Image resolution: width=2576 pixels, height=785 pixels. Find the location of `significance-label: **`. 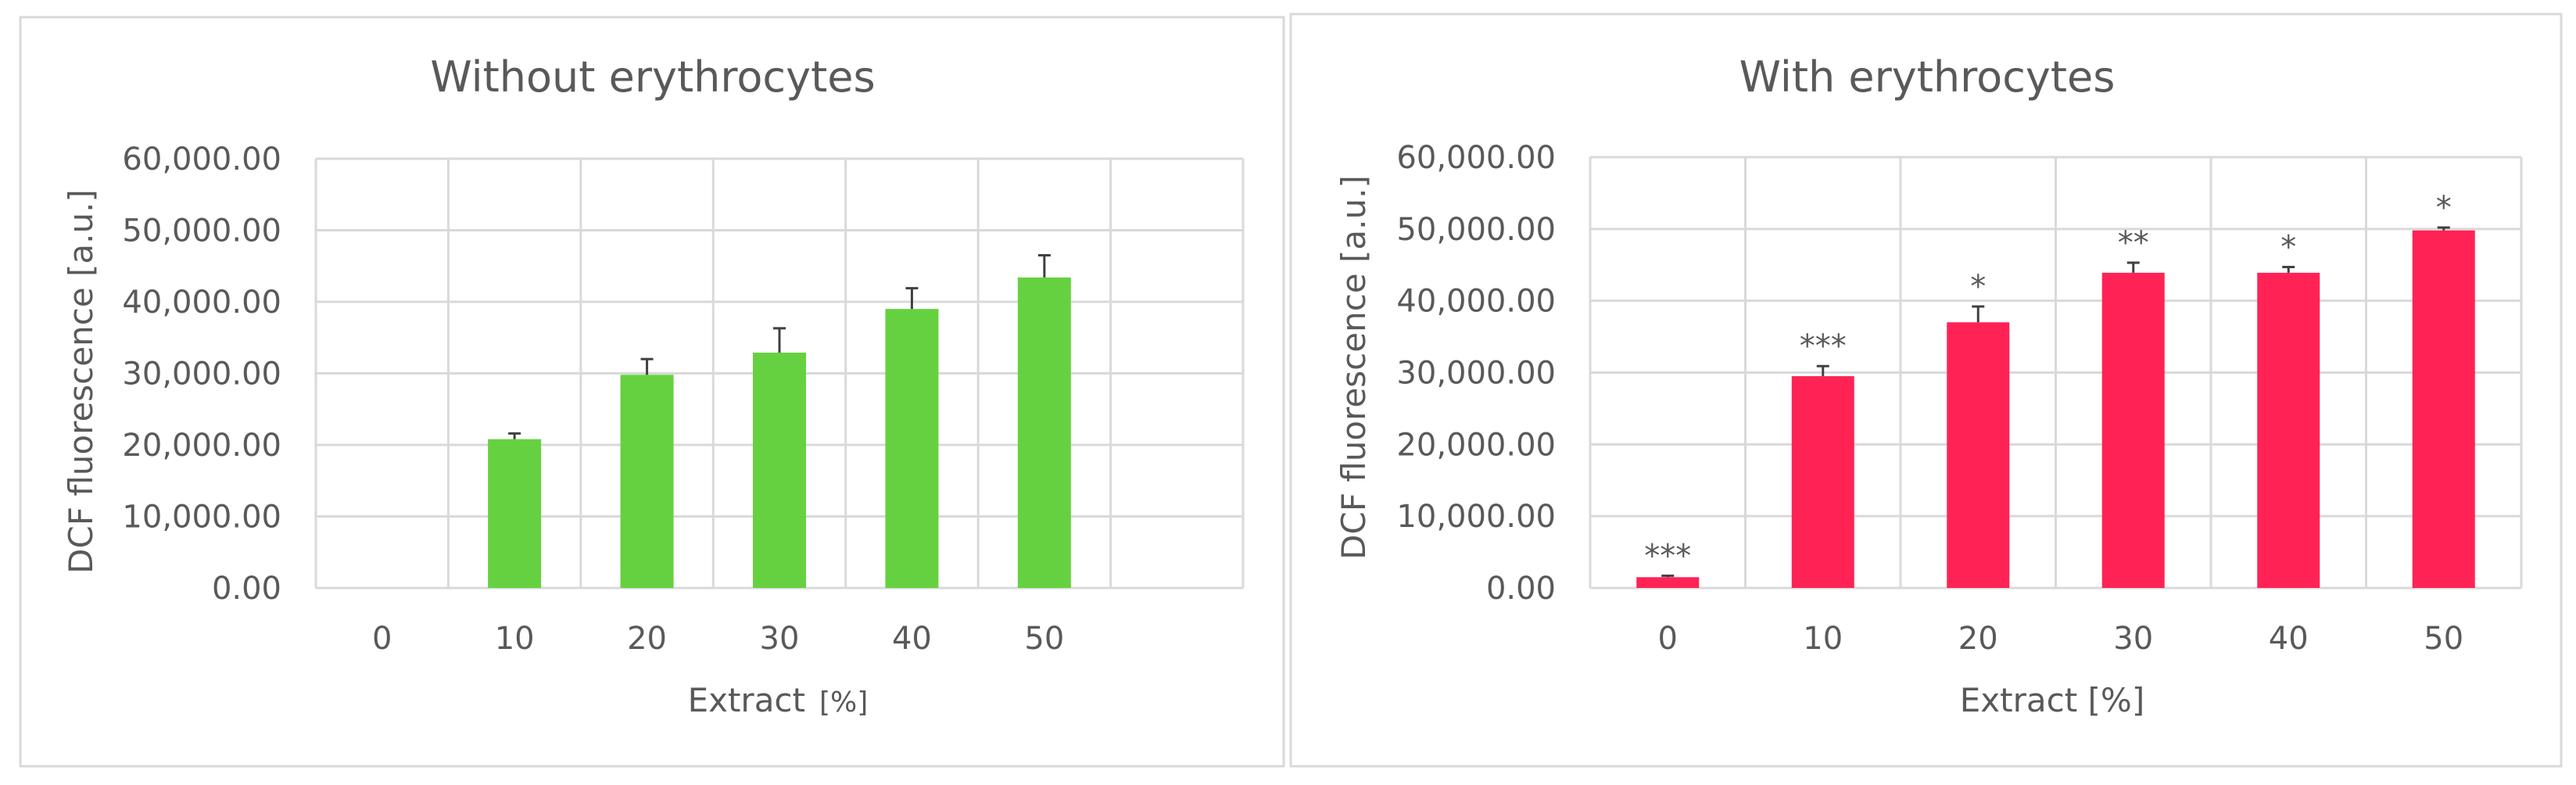

significance-label: ** is located at coordinates (2133, 243).